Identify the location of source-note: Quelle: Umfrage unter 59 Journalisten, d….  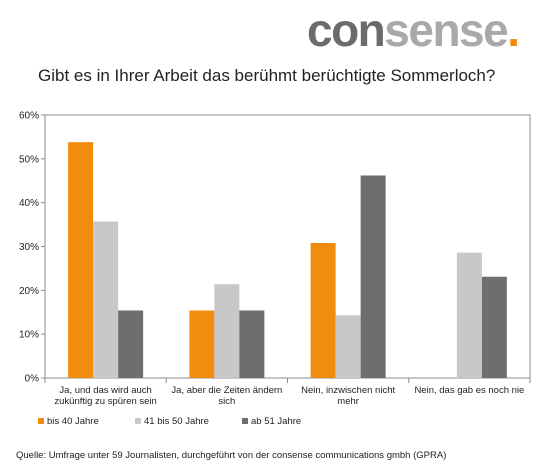
(231, 455).